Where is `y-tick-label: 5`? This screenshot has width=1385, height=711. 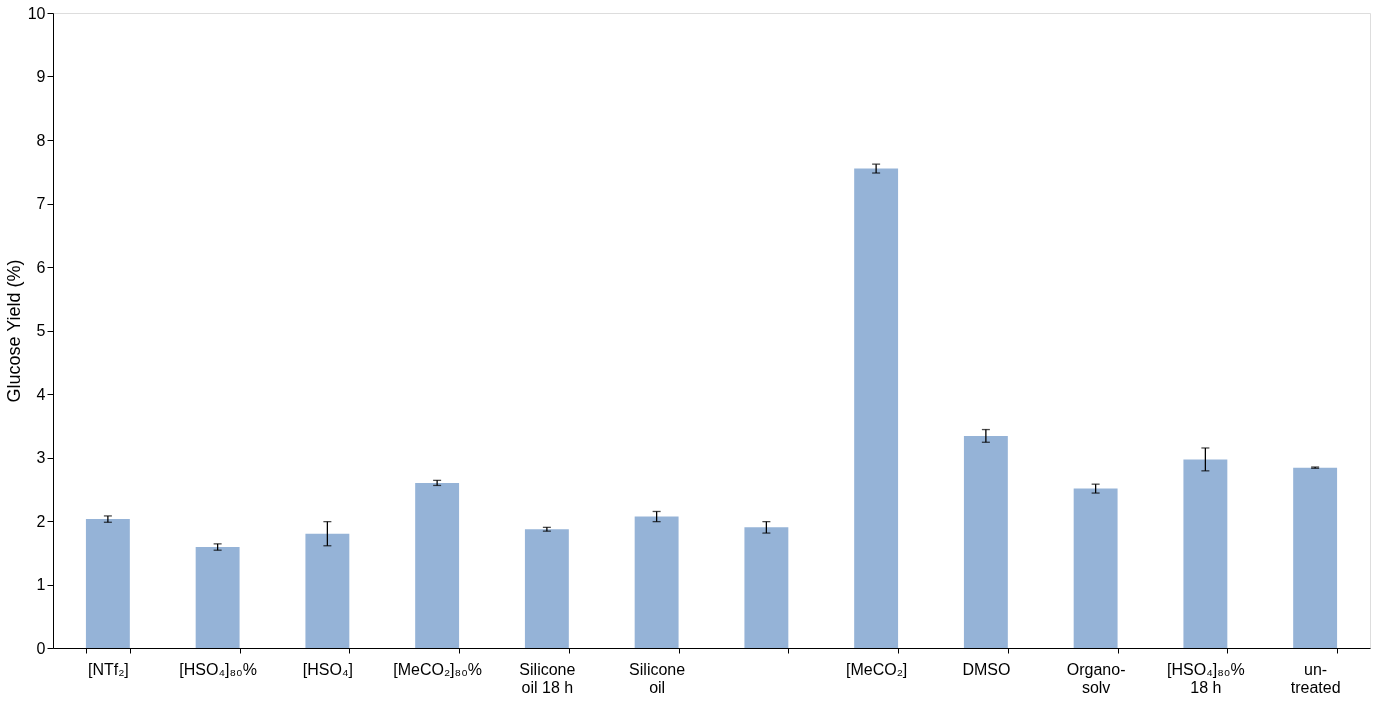 y-tick-label: 5 is located at coordinates (41, 330).